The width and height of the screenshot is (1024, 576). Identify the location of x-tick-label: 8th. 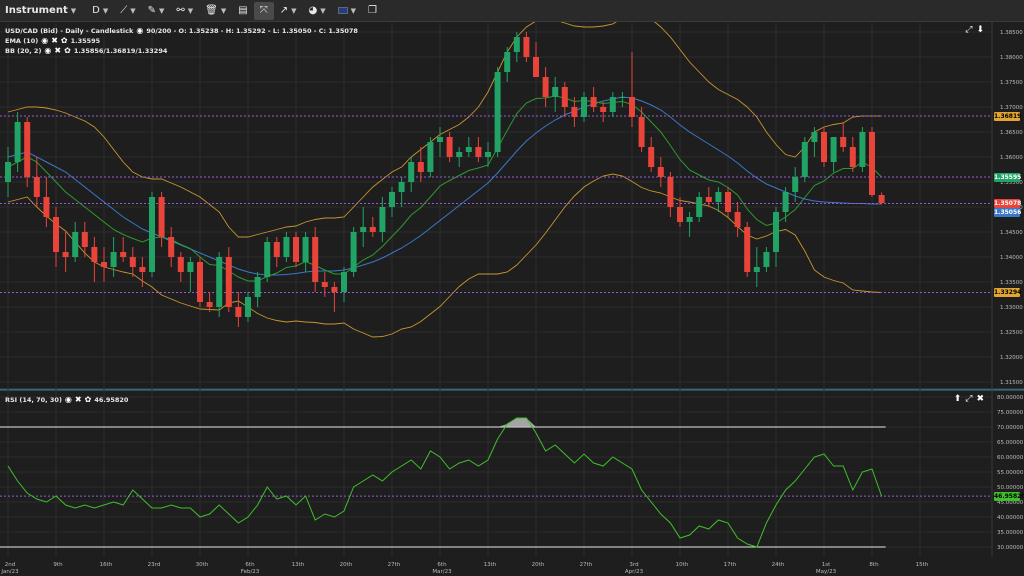
(874, 565).